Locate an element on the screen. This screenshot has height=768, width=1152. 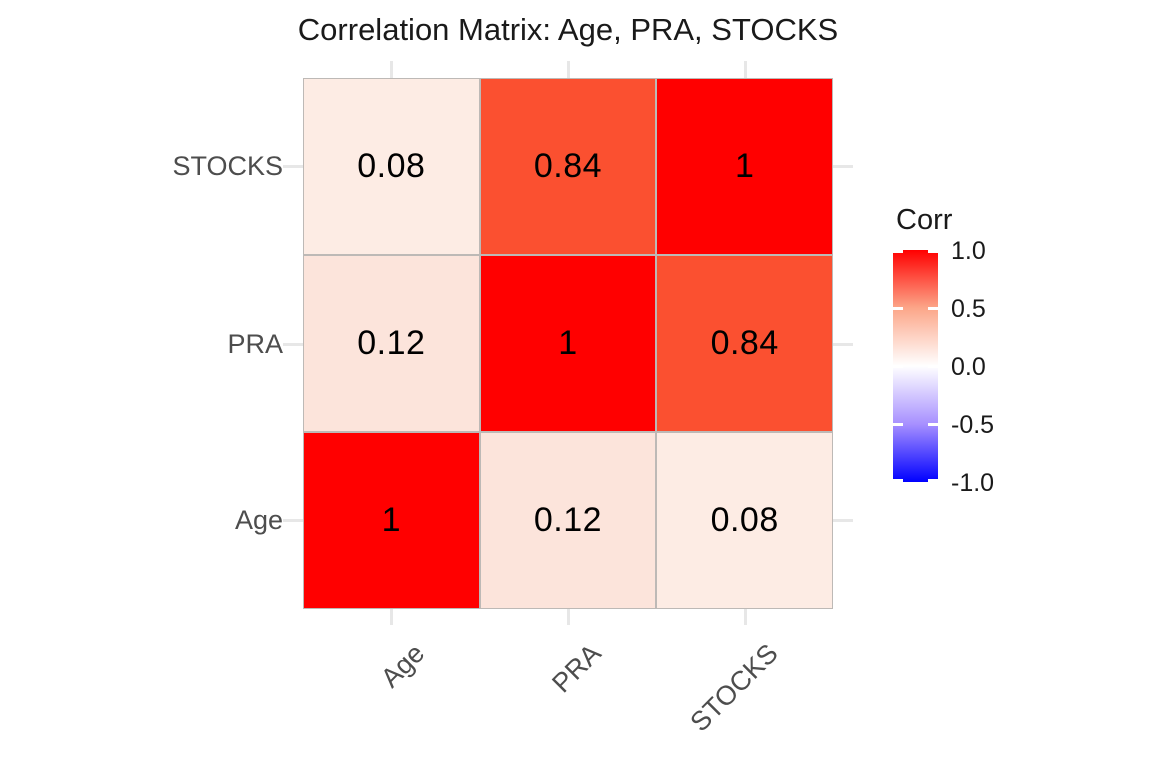
y-axis-label: STOCKS is located at coordinates (227, 166).